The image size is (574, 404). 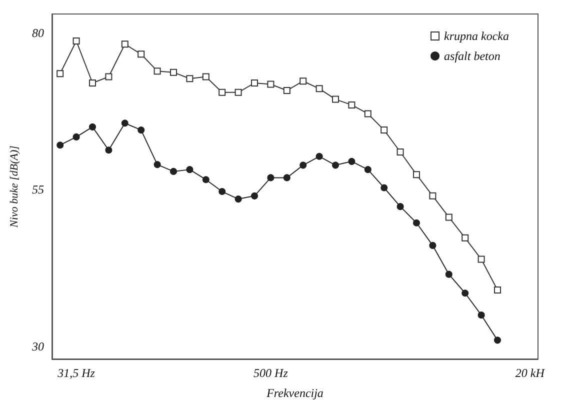 What do you see at coordinates (14, 187) in the screenshot?
I see `y-axis-title: Nivo buke [dB(A)]` at bounding box center [14, 187].